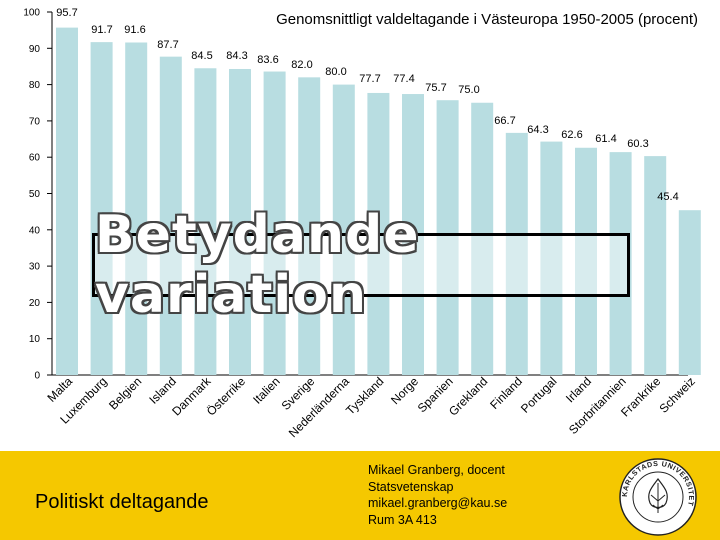 The width and height of the screenshot is (720, 540). Describe the element at coordinates (516, 253) in the screenshot. I see `bar-finland` at that location.